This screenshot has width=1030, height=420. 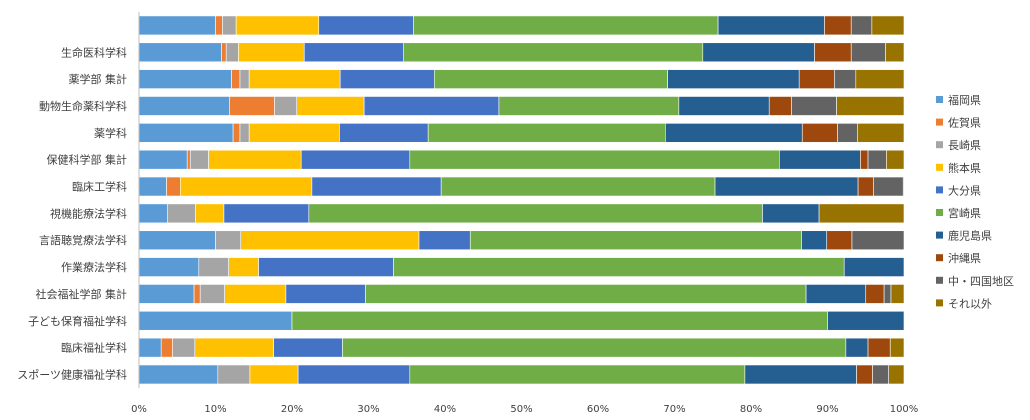 I want to click on legend-label: 熊本県, so click(x=964, y=168).